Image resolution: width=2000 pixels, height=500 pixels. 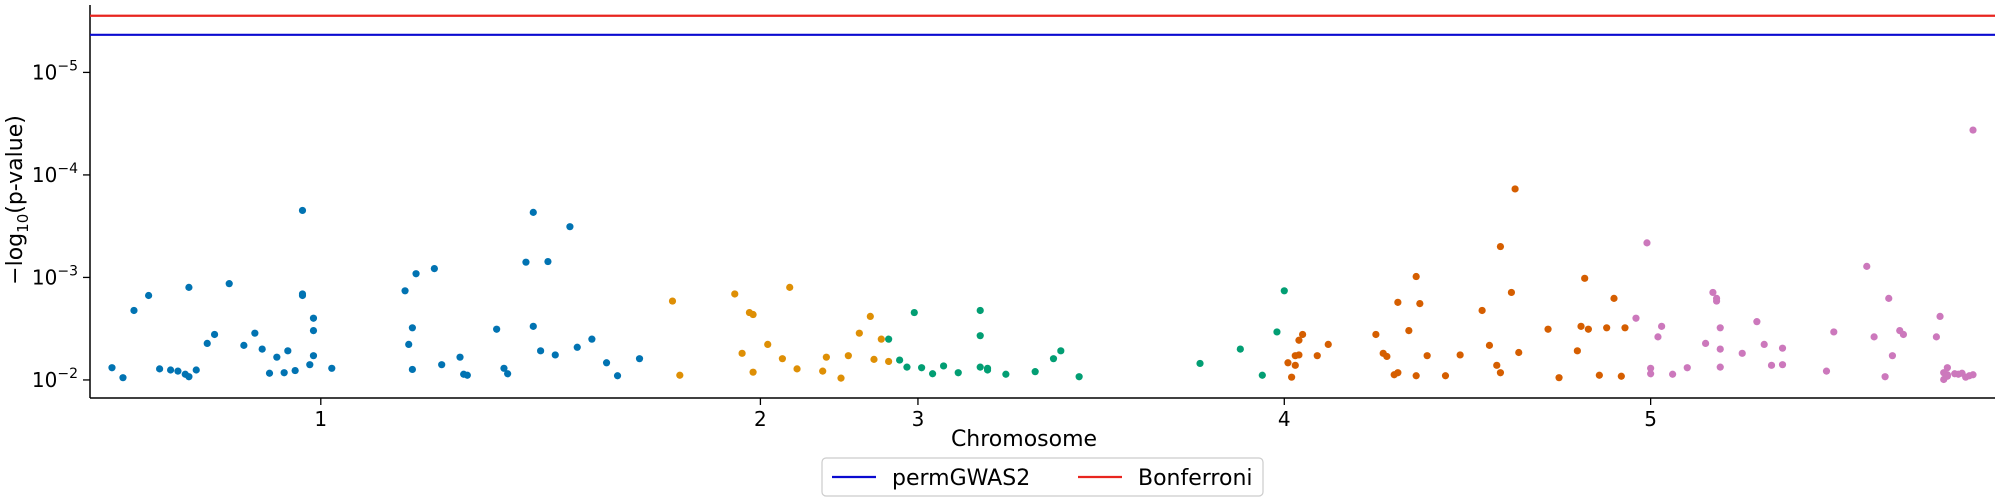 I want to click on legend-label-permgwas2: permGWAS2, so click(x=961, y=478).